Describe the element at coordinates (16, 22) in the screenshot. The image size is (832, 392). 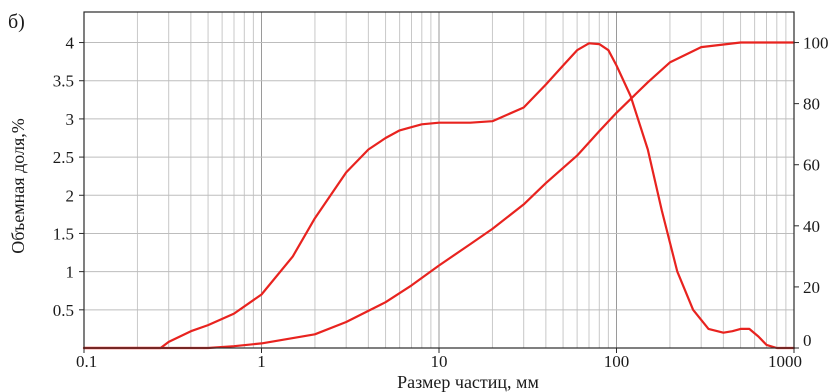
I see `panel-label: б)` at that location.